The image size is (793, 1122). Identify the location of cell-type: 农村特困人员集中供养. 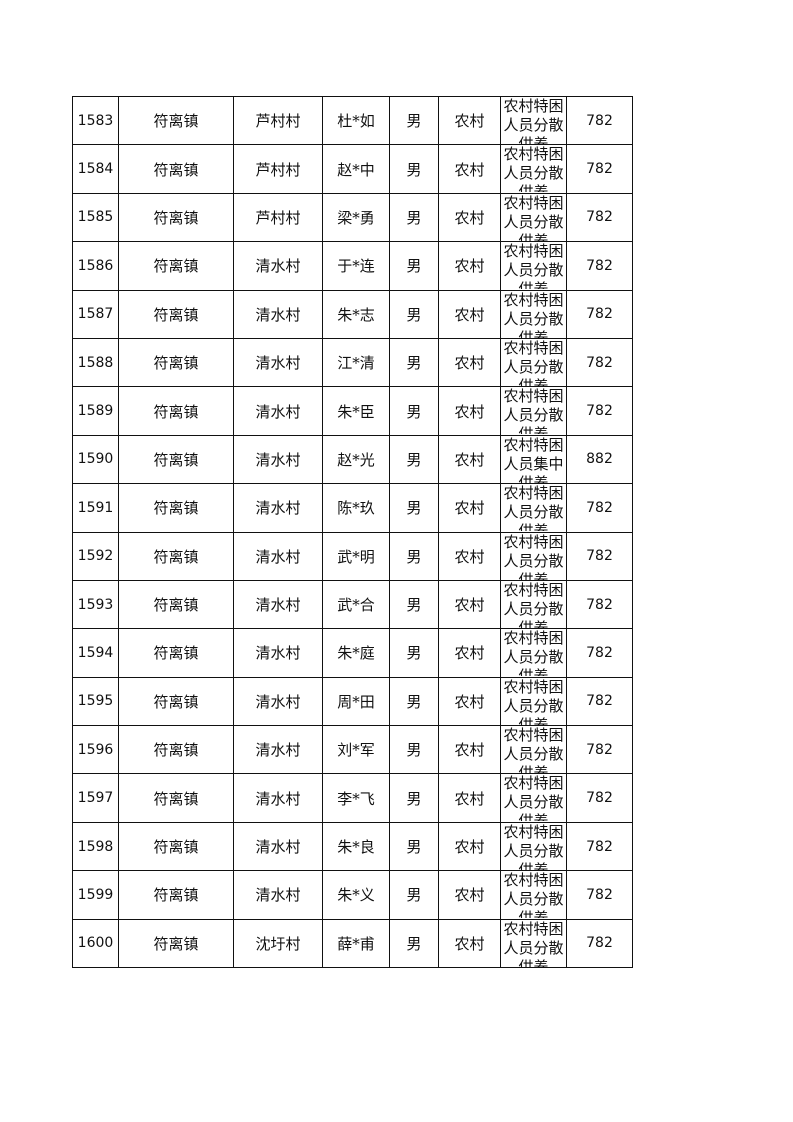
(533, 459).